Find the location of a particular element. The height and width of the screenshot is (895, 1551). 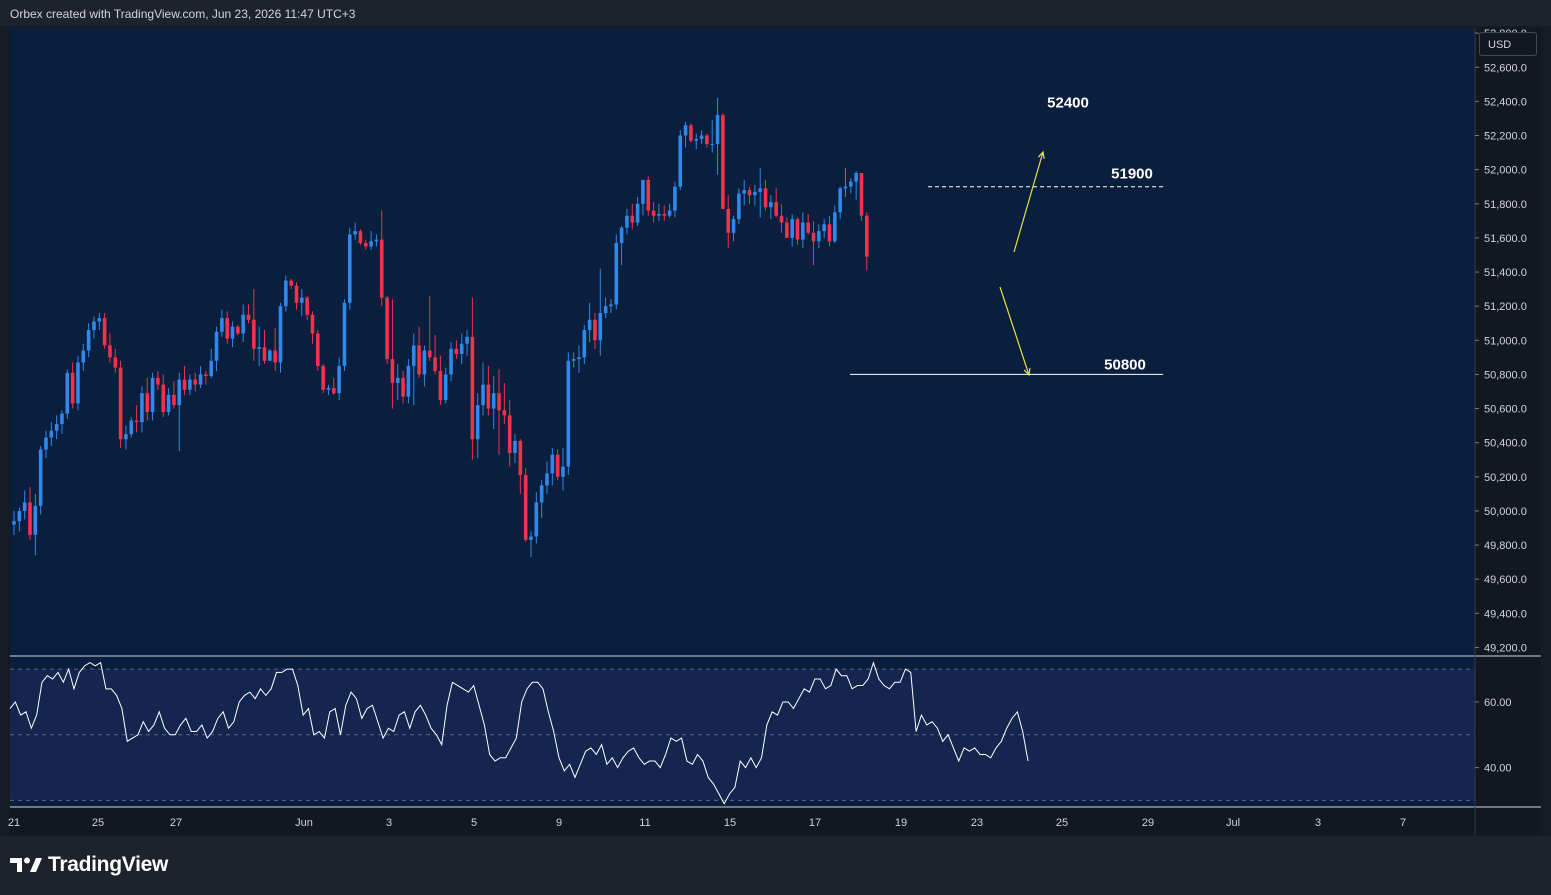

bullish-arrow is located at coordinates (1028, 202).